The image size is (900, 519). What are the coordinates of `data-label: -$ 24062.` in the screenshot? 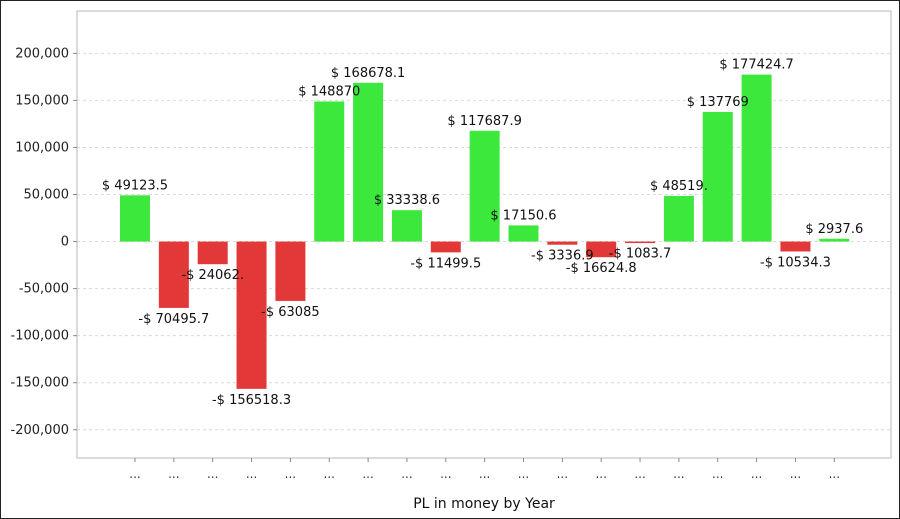 It's located at (212, 275).